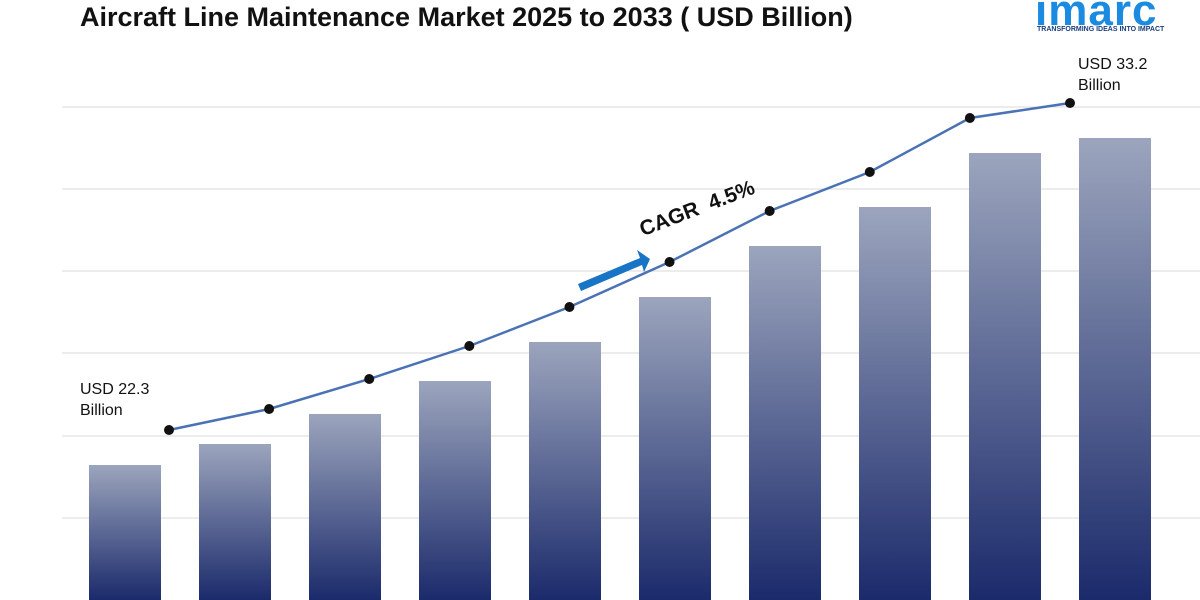  I want to click on logo: imarc, so click(1096, 17).